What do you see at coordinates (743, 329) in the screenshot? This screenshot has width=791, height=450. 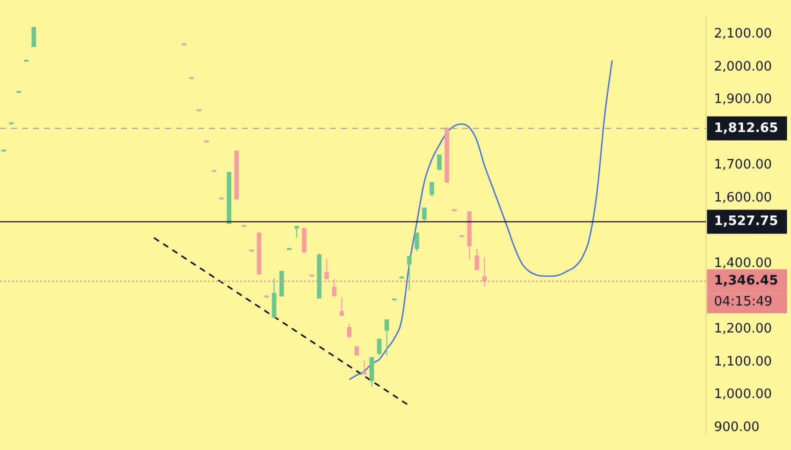 I see `y-tick-label: 1,200.00` at bounding box center [743, 329].